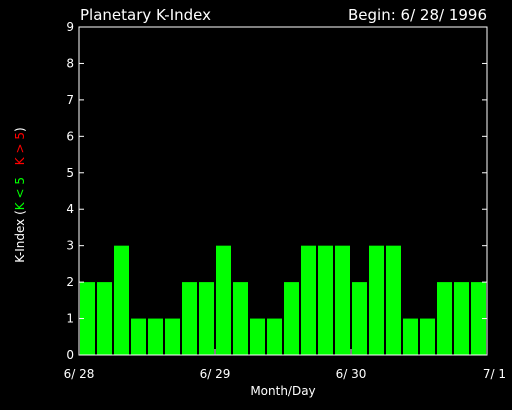  I want to click on y-axis-title: K-Index (K < 5 K > 5), so click(20, 194).